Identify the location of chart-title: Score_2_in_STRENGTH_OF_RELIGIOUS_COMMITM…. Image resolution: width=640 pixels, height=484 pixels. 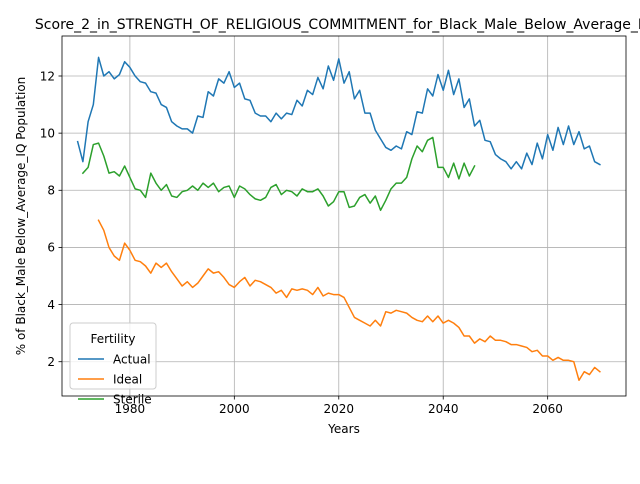
(337, 25).